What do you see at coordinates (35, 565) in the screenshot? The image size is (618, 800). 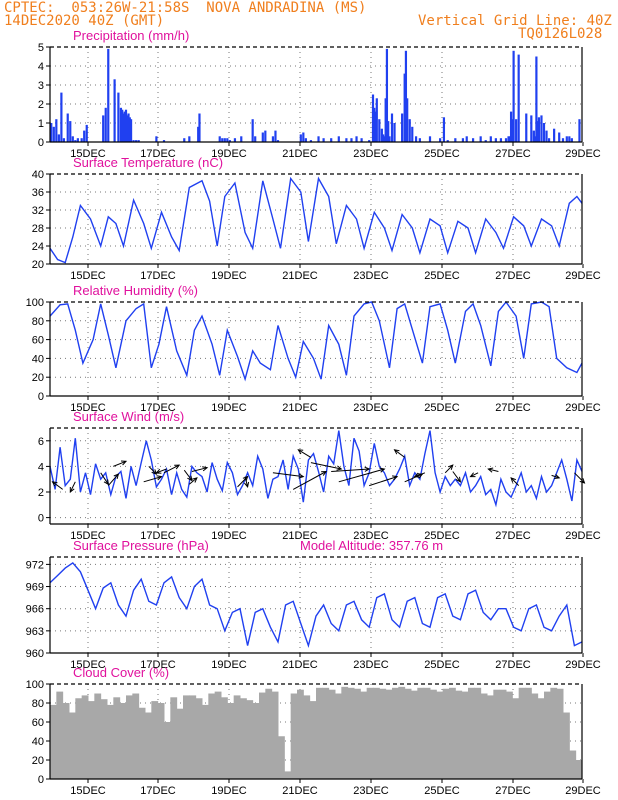 I see `y-tick-label: 972` at bounding box center [35, 565].